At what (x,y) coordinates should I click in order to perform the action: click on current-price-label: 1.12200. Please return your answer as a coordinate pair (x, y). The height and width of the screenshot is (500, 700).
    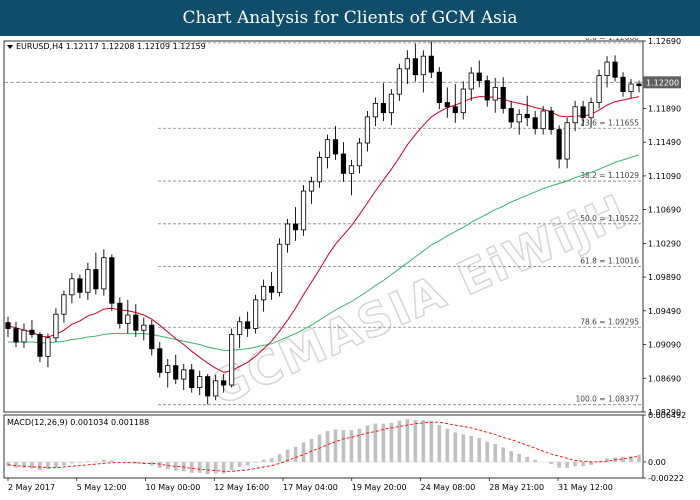
    Looking at the image, I should click on (662, 82).